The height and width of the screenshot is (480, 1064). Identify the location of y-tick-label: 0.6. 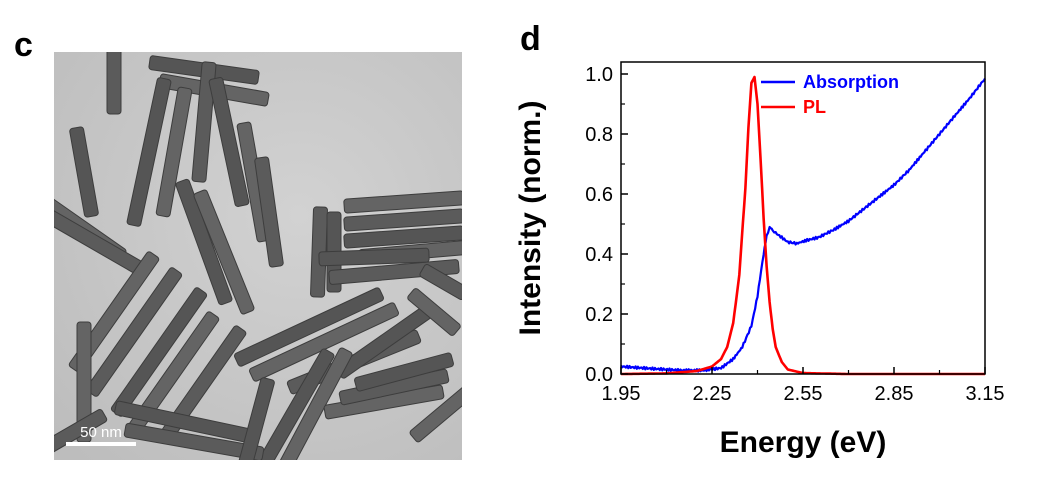
(599, 195).